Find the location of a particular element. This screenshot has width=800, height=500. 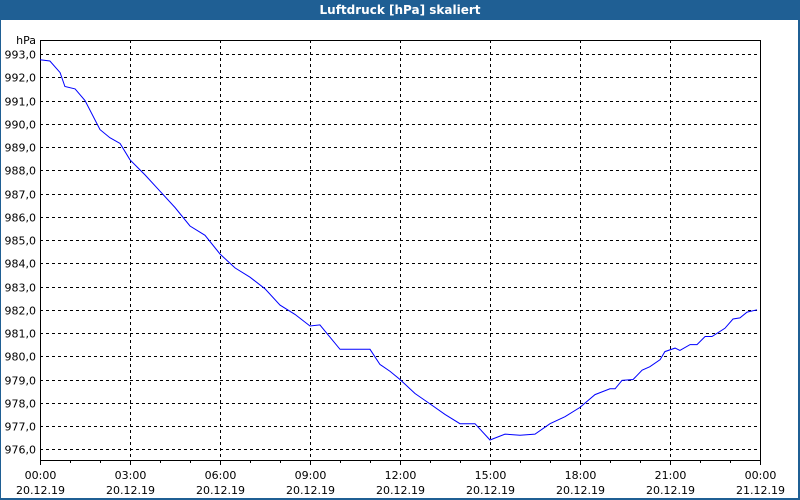

y-tick-label: 988,0 is located at coordinates (21, 171).